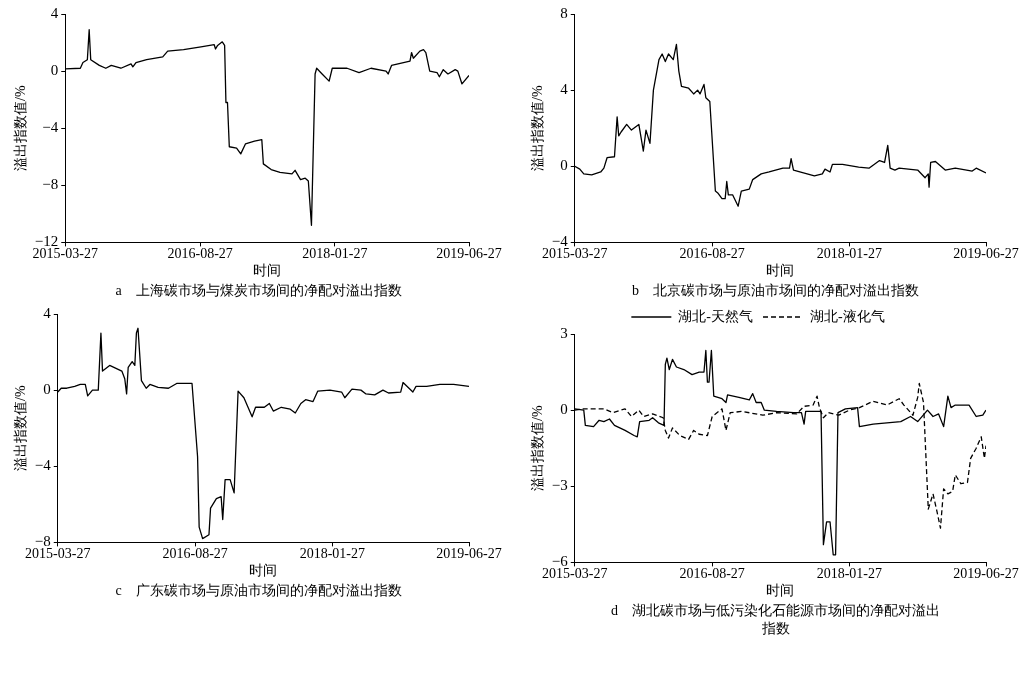 The height and width of the screenshot is (684, 1034). What do you see at coordinates (258, 291) in the screenshot?
I see `text: a 上海碳市场与煤炭市场间的净配对溢出指数` at bounding box center [258, 291].